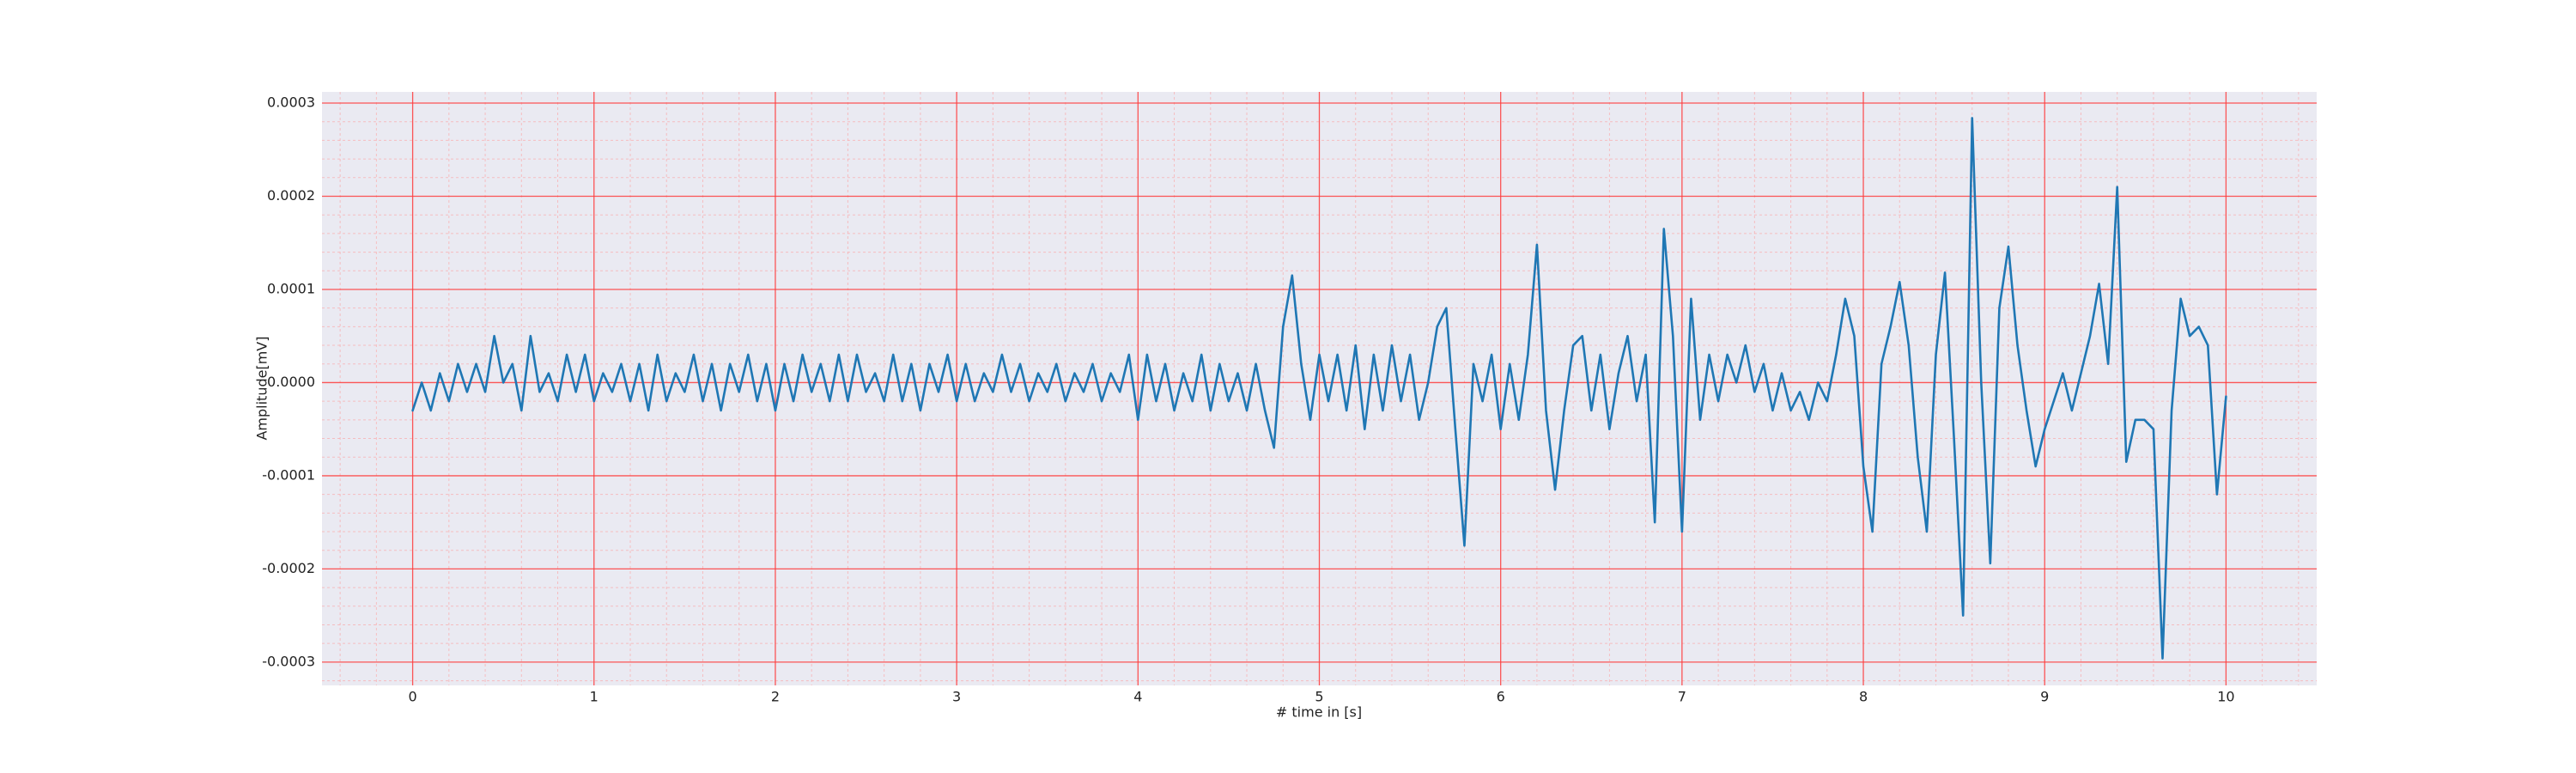  I want to click on x-axis-label: # time in [s], so click(1319, 712).